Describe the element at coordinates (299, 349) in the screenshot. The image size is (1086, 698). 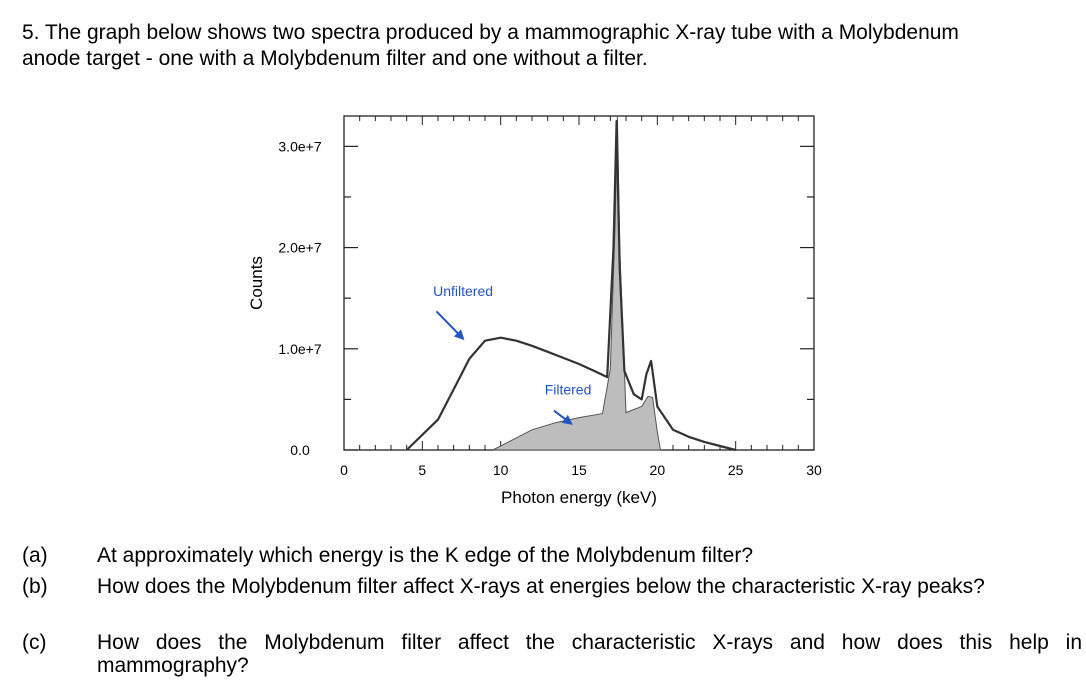
I see `y-tick-label: 1.0e+7` at that location.